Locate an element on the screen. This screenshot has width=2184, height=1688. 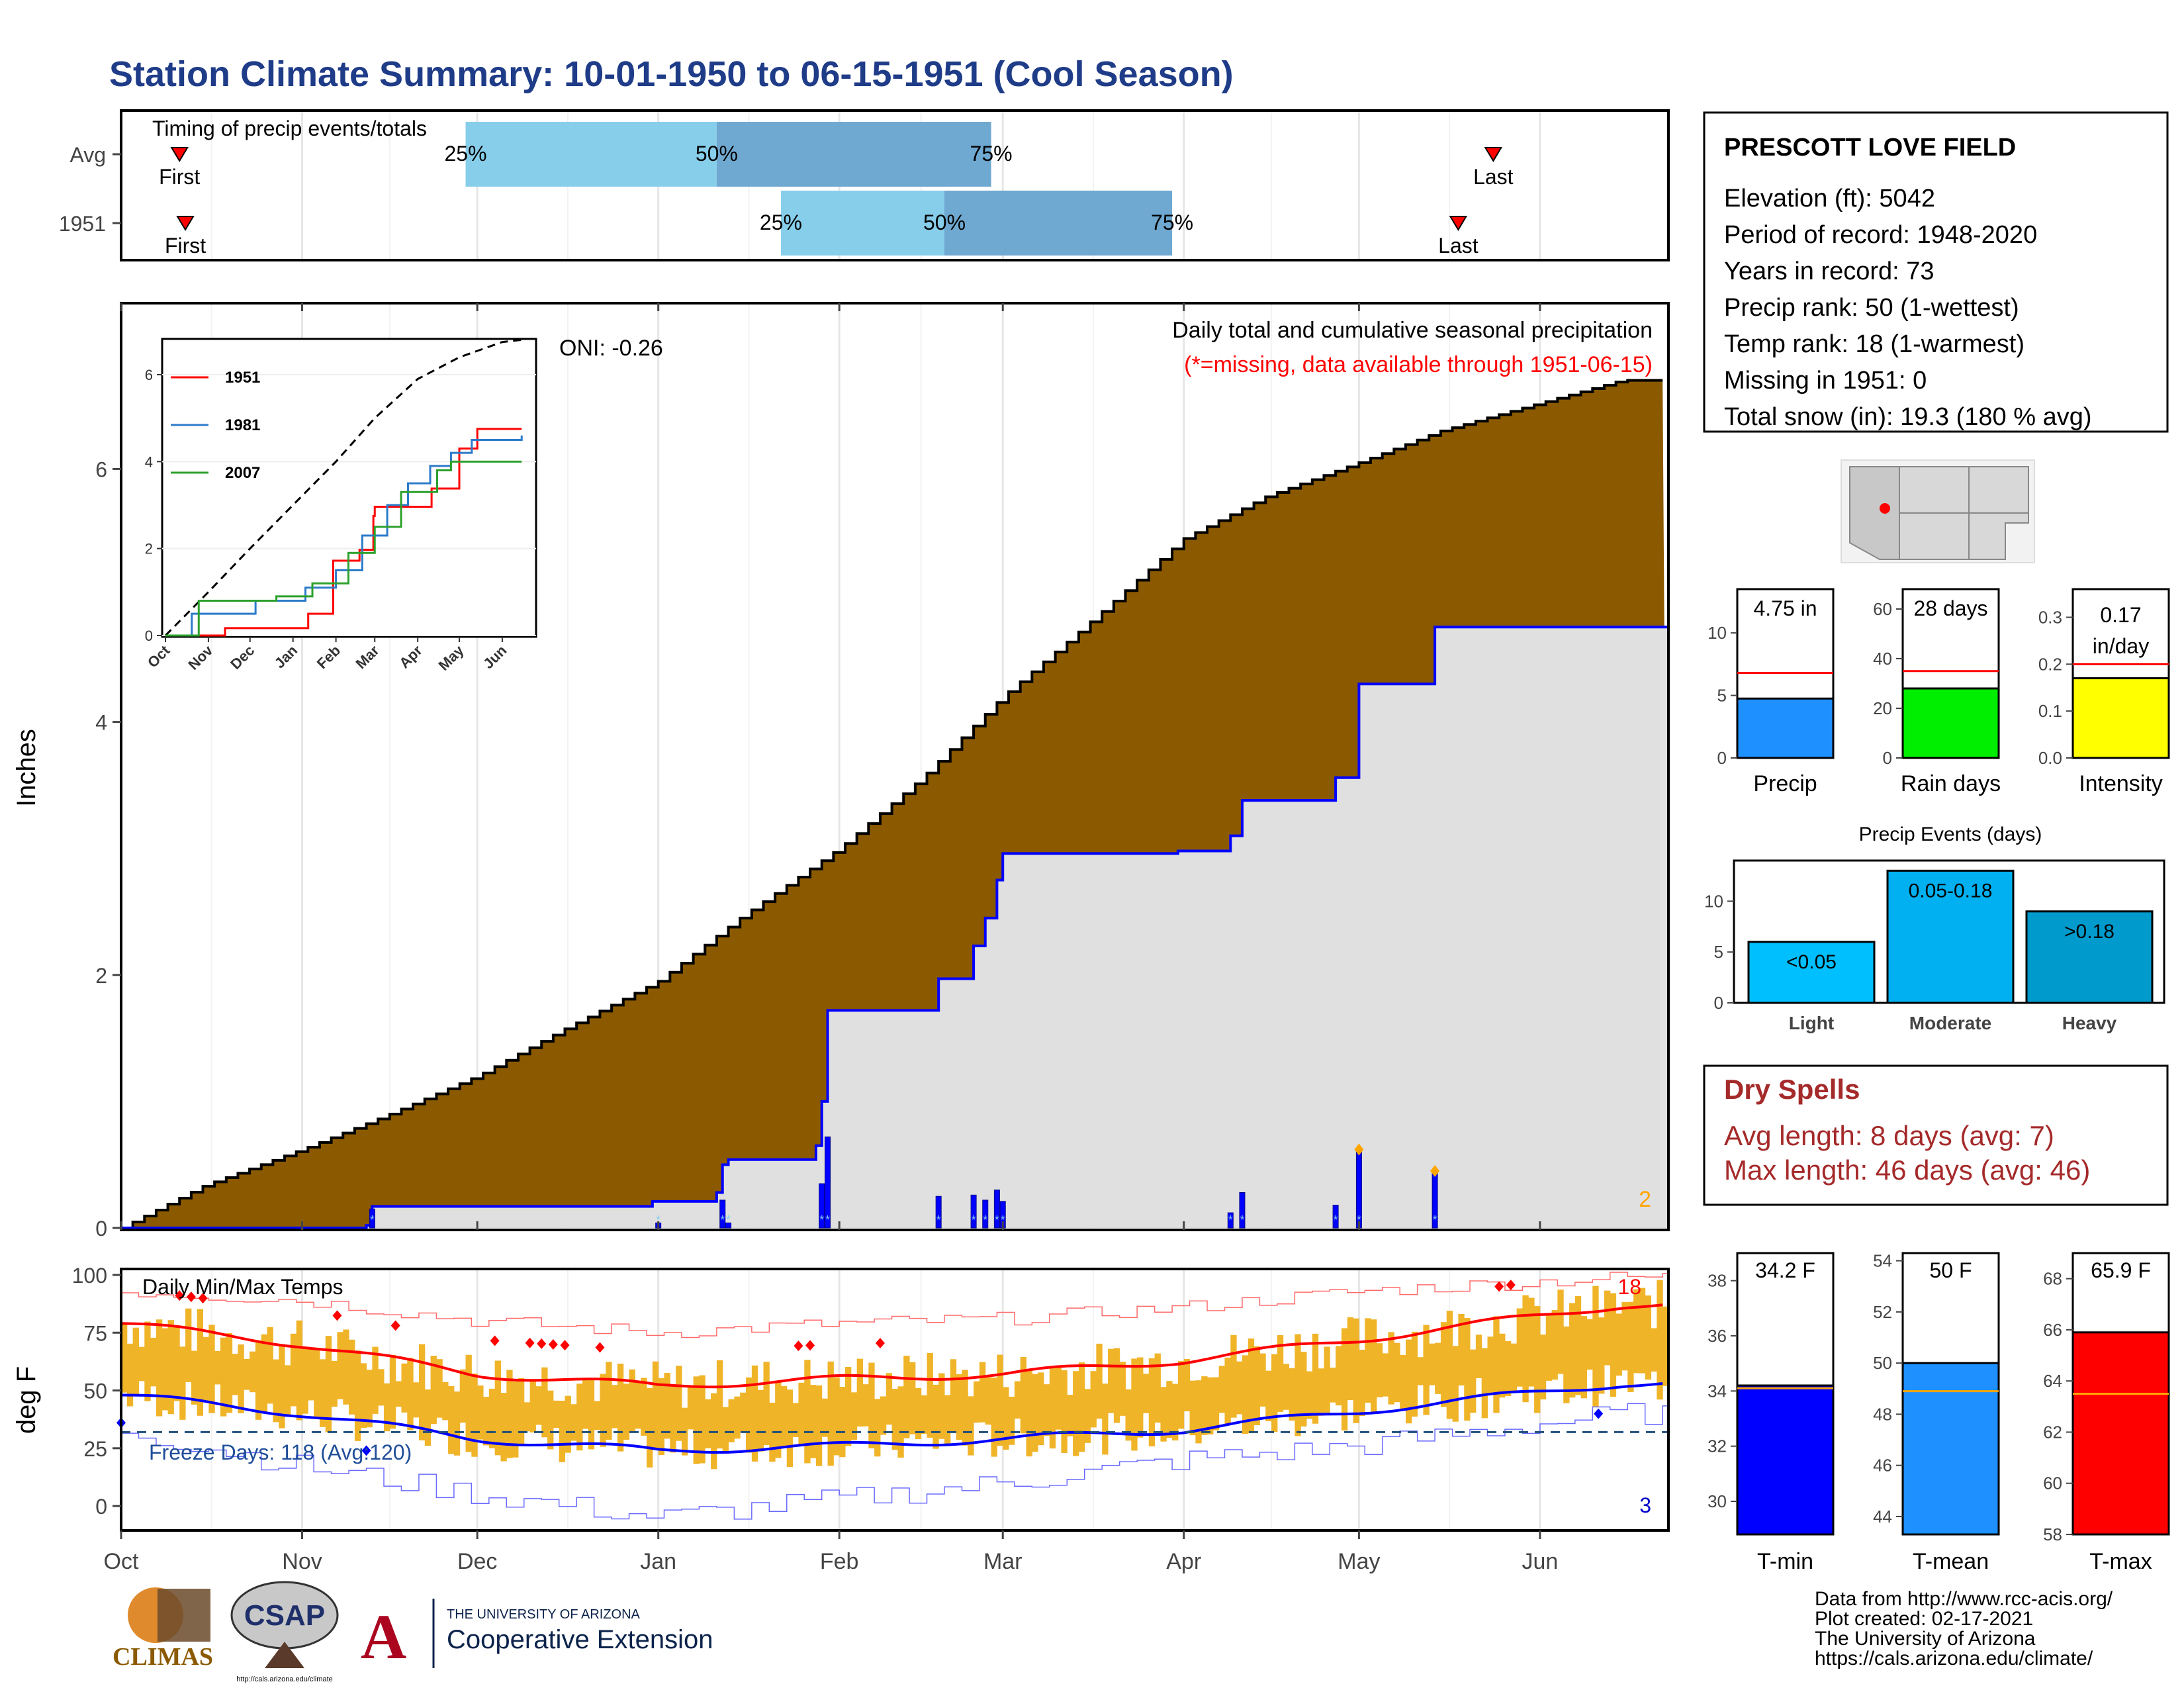
inset-average-line is located at coordinates (343, 487).